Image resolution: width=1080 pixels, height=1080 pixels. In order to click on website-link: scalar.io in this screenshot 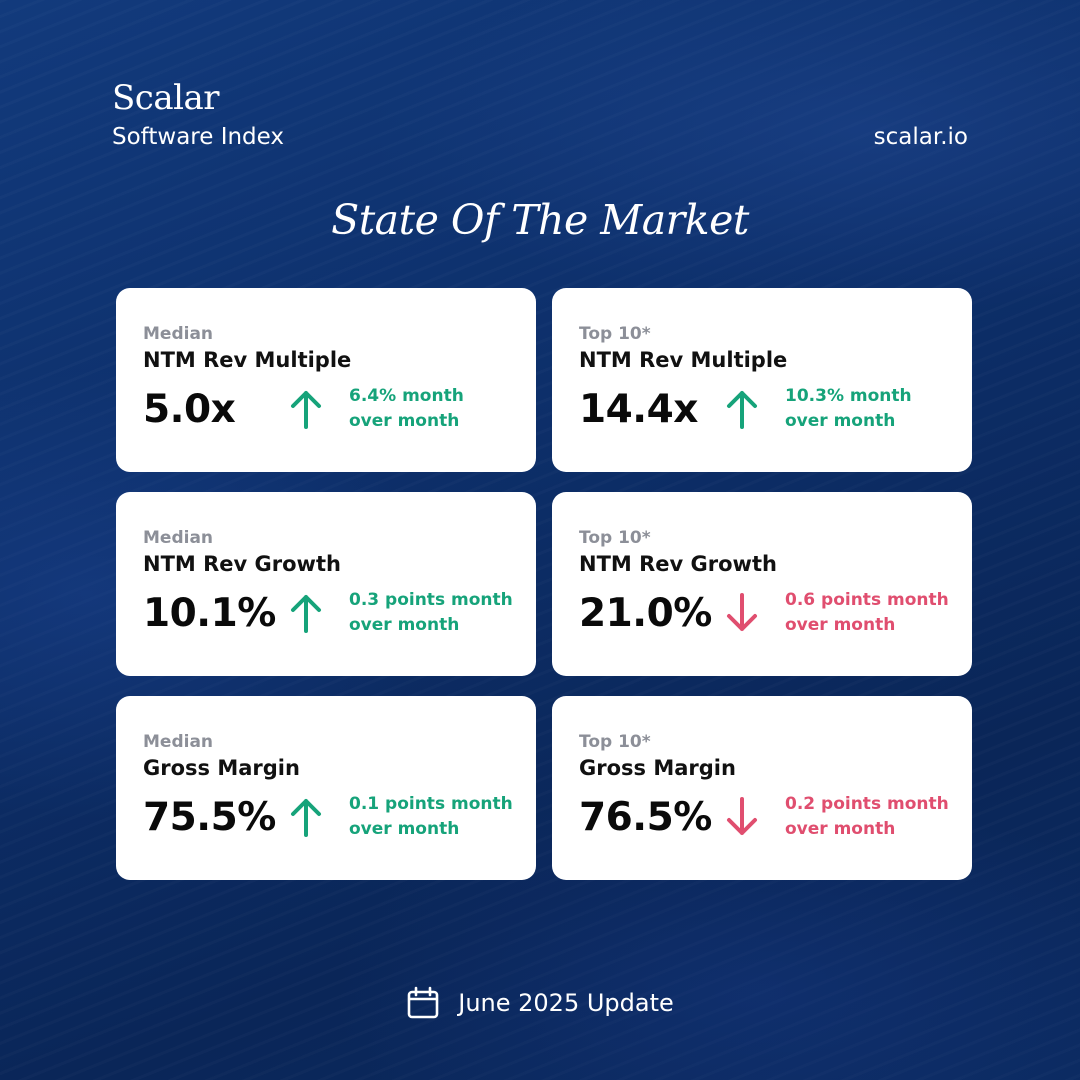, I will do `click(920, 137)`.